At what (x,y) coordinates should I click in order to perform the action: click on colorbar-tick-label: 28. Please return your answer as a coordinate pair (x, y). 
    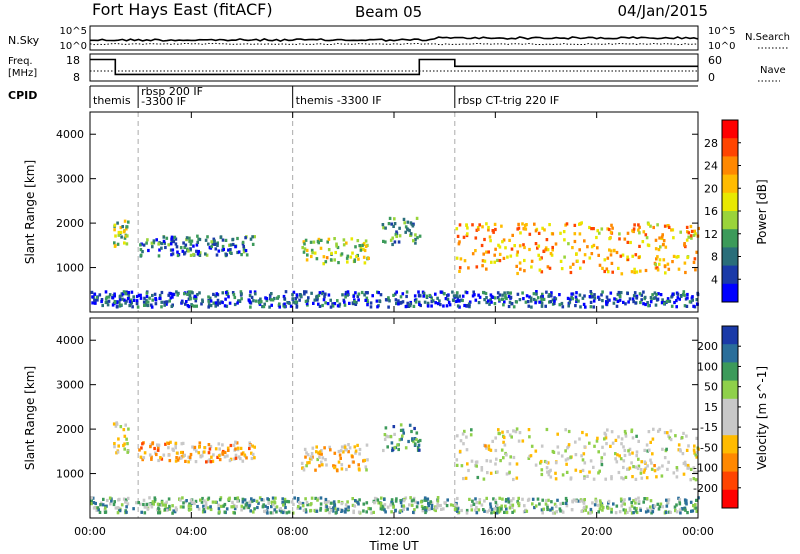
    Looking at the image, I should click on (711, 143).